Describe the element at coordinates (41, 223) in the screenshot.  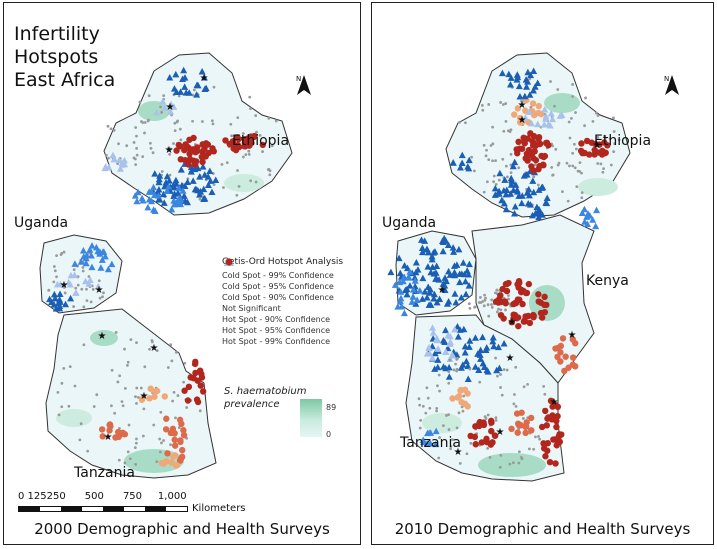
I see `label-uganda-left: Uganda` at that location.